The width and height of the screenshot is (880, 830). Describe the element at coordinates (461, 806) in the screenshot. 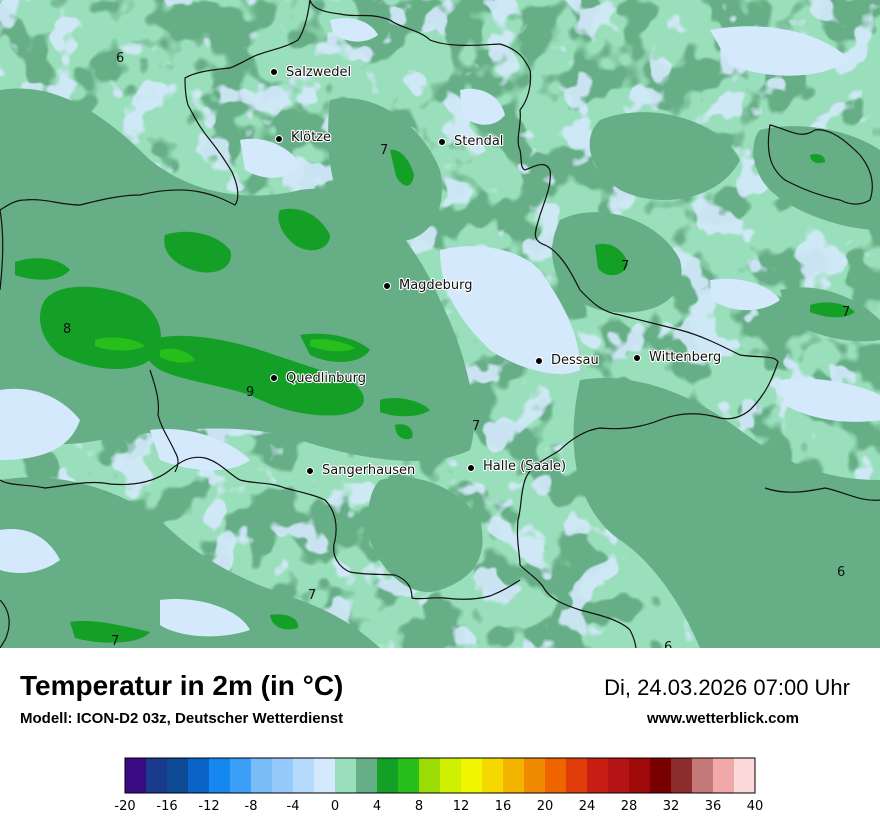

I see `legend-tick-label: 12` at that location.